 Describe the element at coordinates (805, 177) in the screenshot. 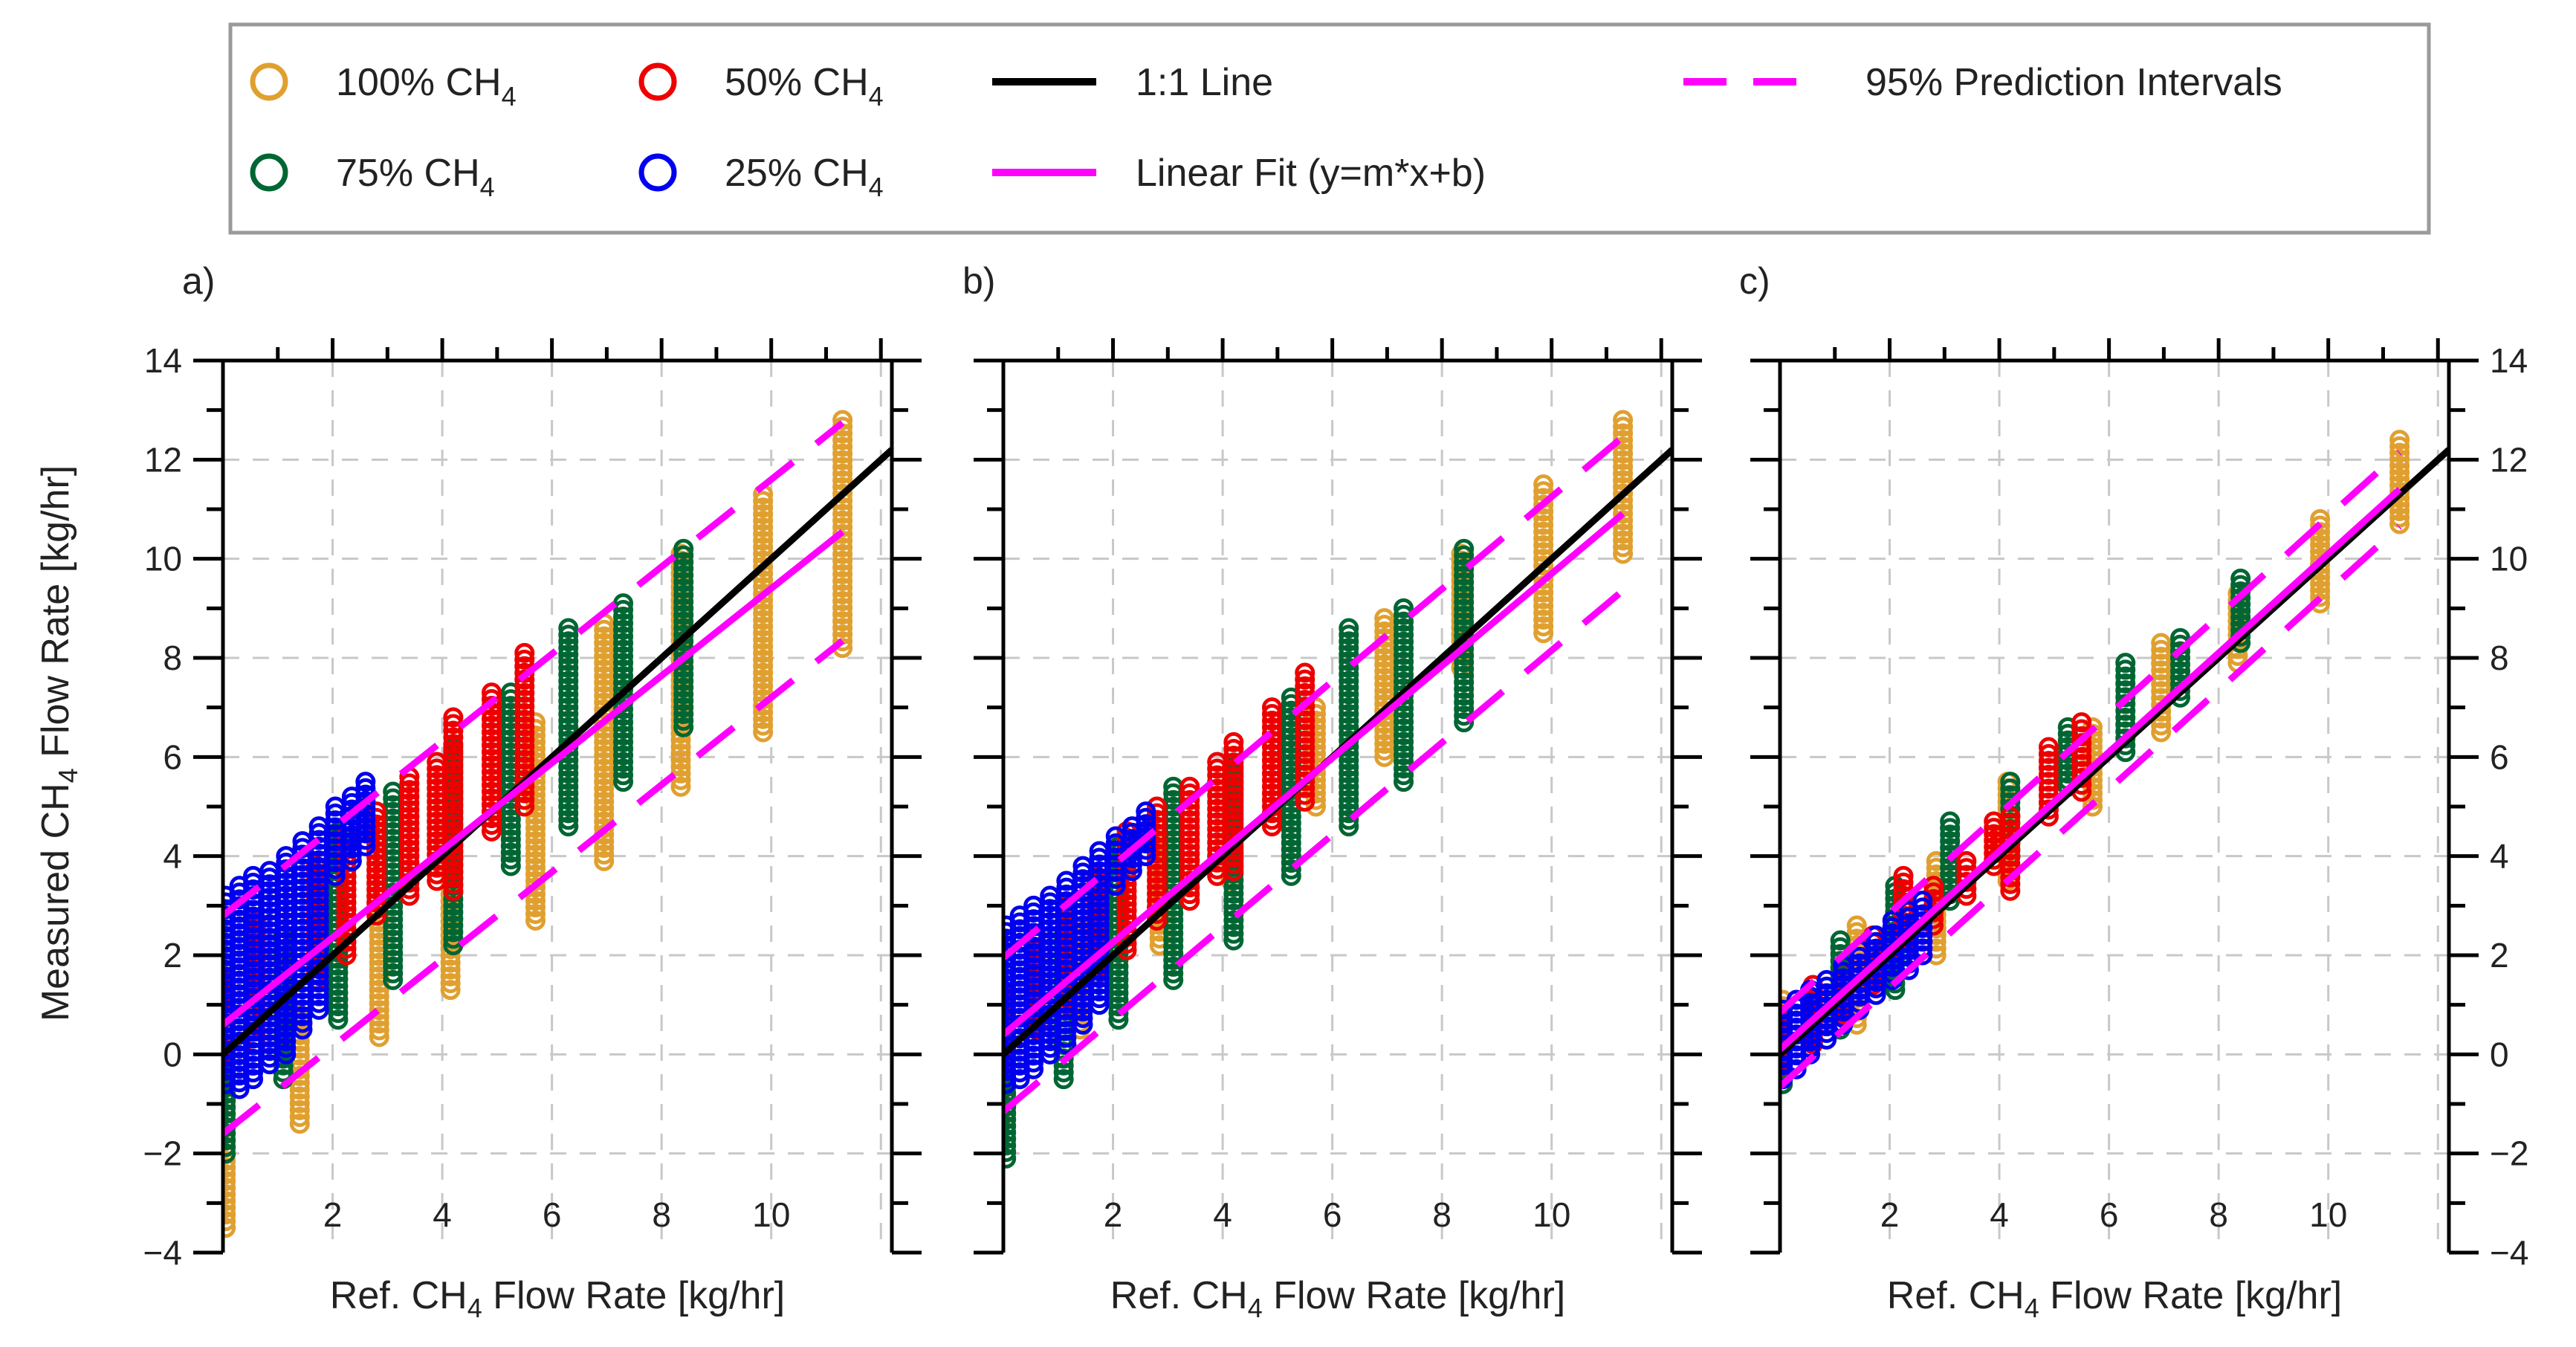

I see `legend-label-25: 25% CH4` at that location.